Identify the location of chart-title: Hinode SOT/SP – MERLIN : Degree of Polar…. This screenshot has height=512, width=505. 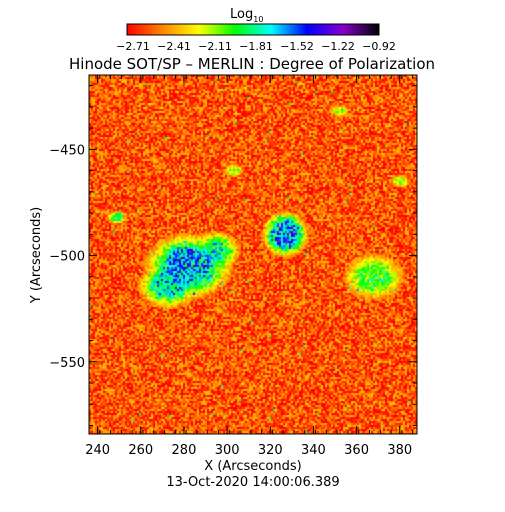
(252, 64).